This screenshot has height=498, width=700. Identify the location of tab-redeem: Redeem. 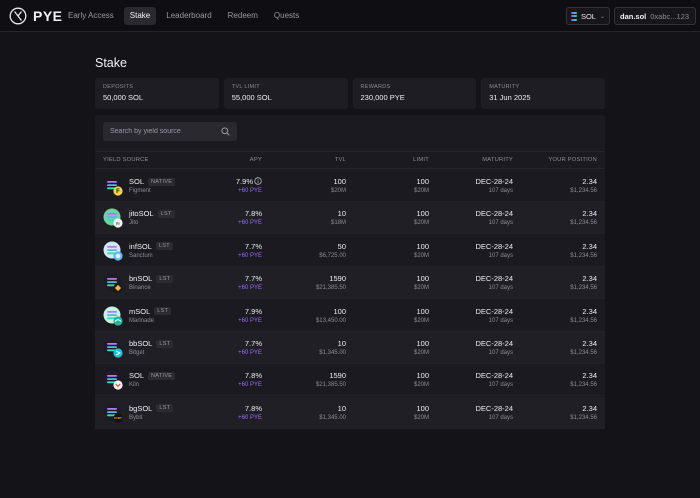
(242, 15).